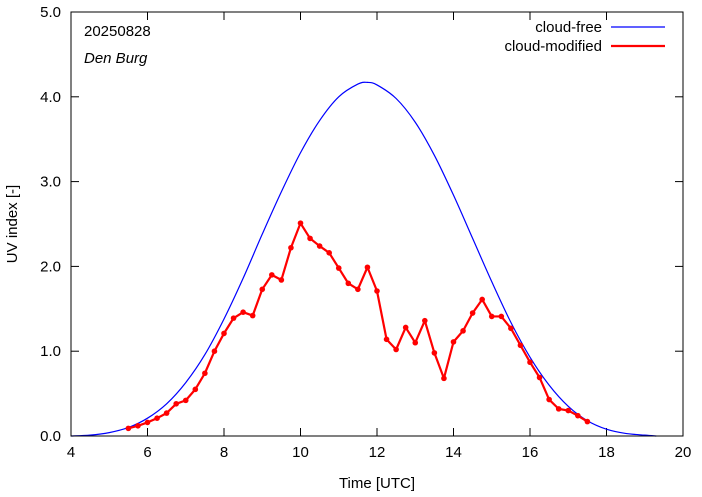 The height and width of the screenshot is (497, 702). Describe the element at coordinates (584, 37) in the screenshot. I see `legend: cloud-free cloud-modified` at that location.